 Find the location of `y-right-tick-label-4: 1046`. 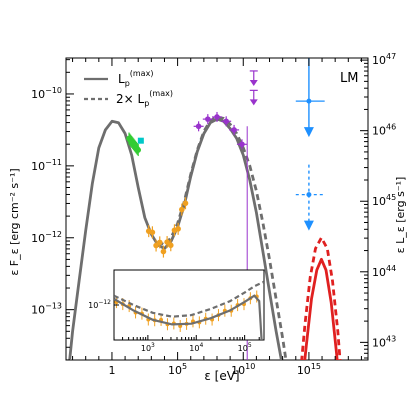

y-right-tick-label-4: 1046 is located at coordinates (384, 130).